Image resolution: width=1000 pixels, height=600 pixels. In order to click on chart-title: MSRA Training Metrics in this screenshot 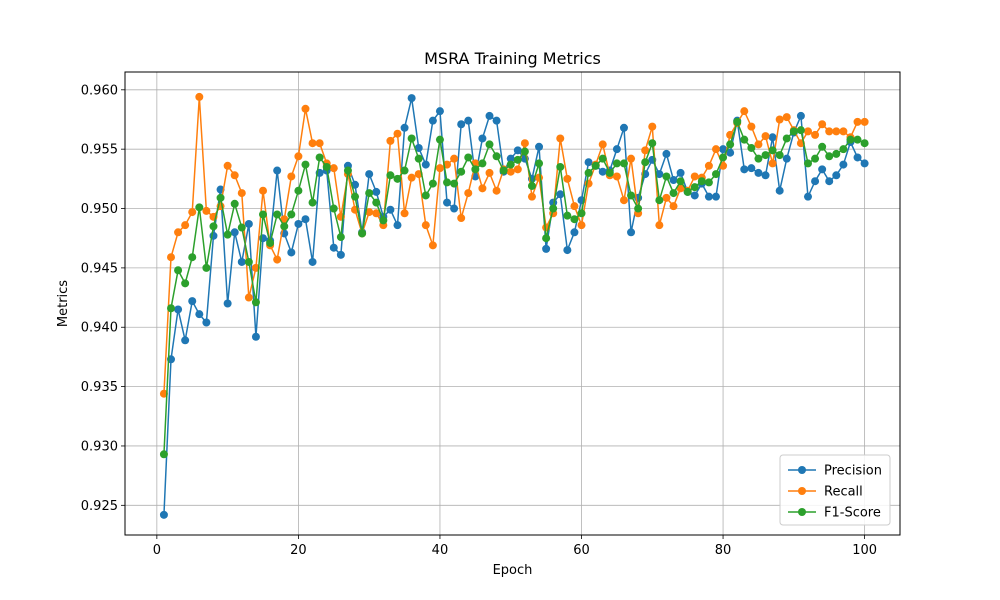, I will do `click(512, 58)`.